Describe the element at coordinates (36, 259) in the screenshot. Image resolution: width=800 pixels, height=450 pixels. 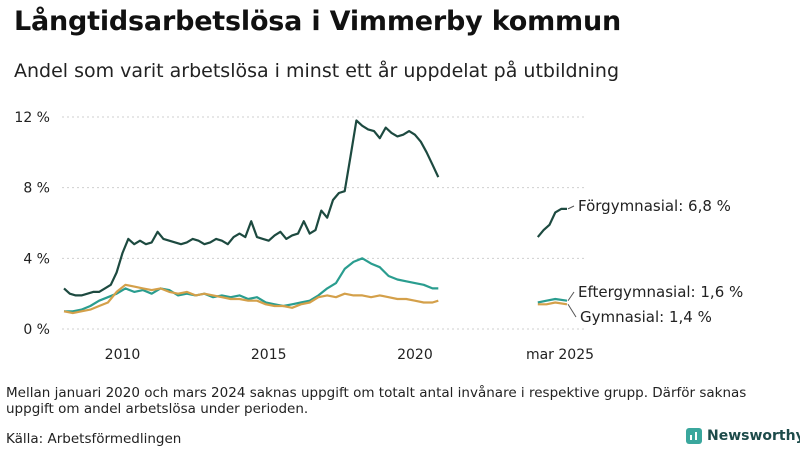
I see `y-tick-label: 4 %` at that location.